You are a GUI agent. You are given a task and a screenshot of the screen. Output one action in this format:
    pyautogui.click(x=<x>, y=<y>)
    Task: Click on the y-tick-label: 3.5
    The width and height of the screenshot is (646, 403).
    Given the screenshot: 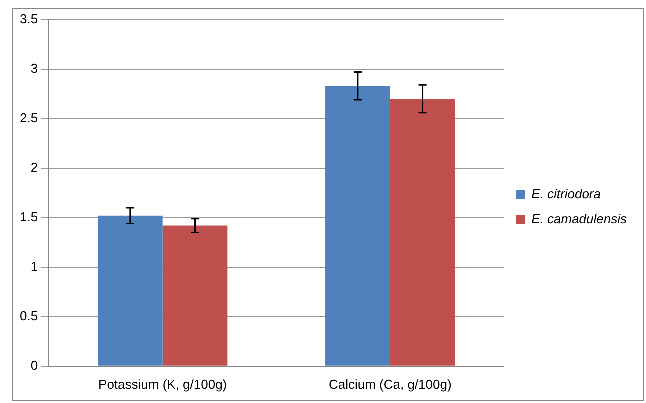 What is the action you would take?
    pyautogui.click(x=29, y=18)
    